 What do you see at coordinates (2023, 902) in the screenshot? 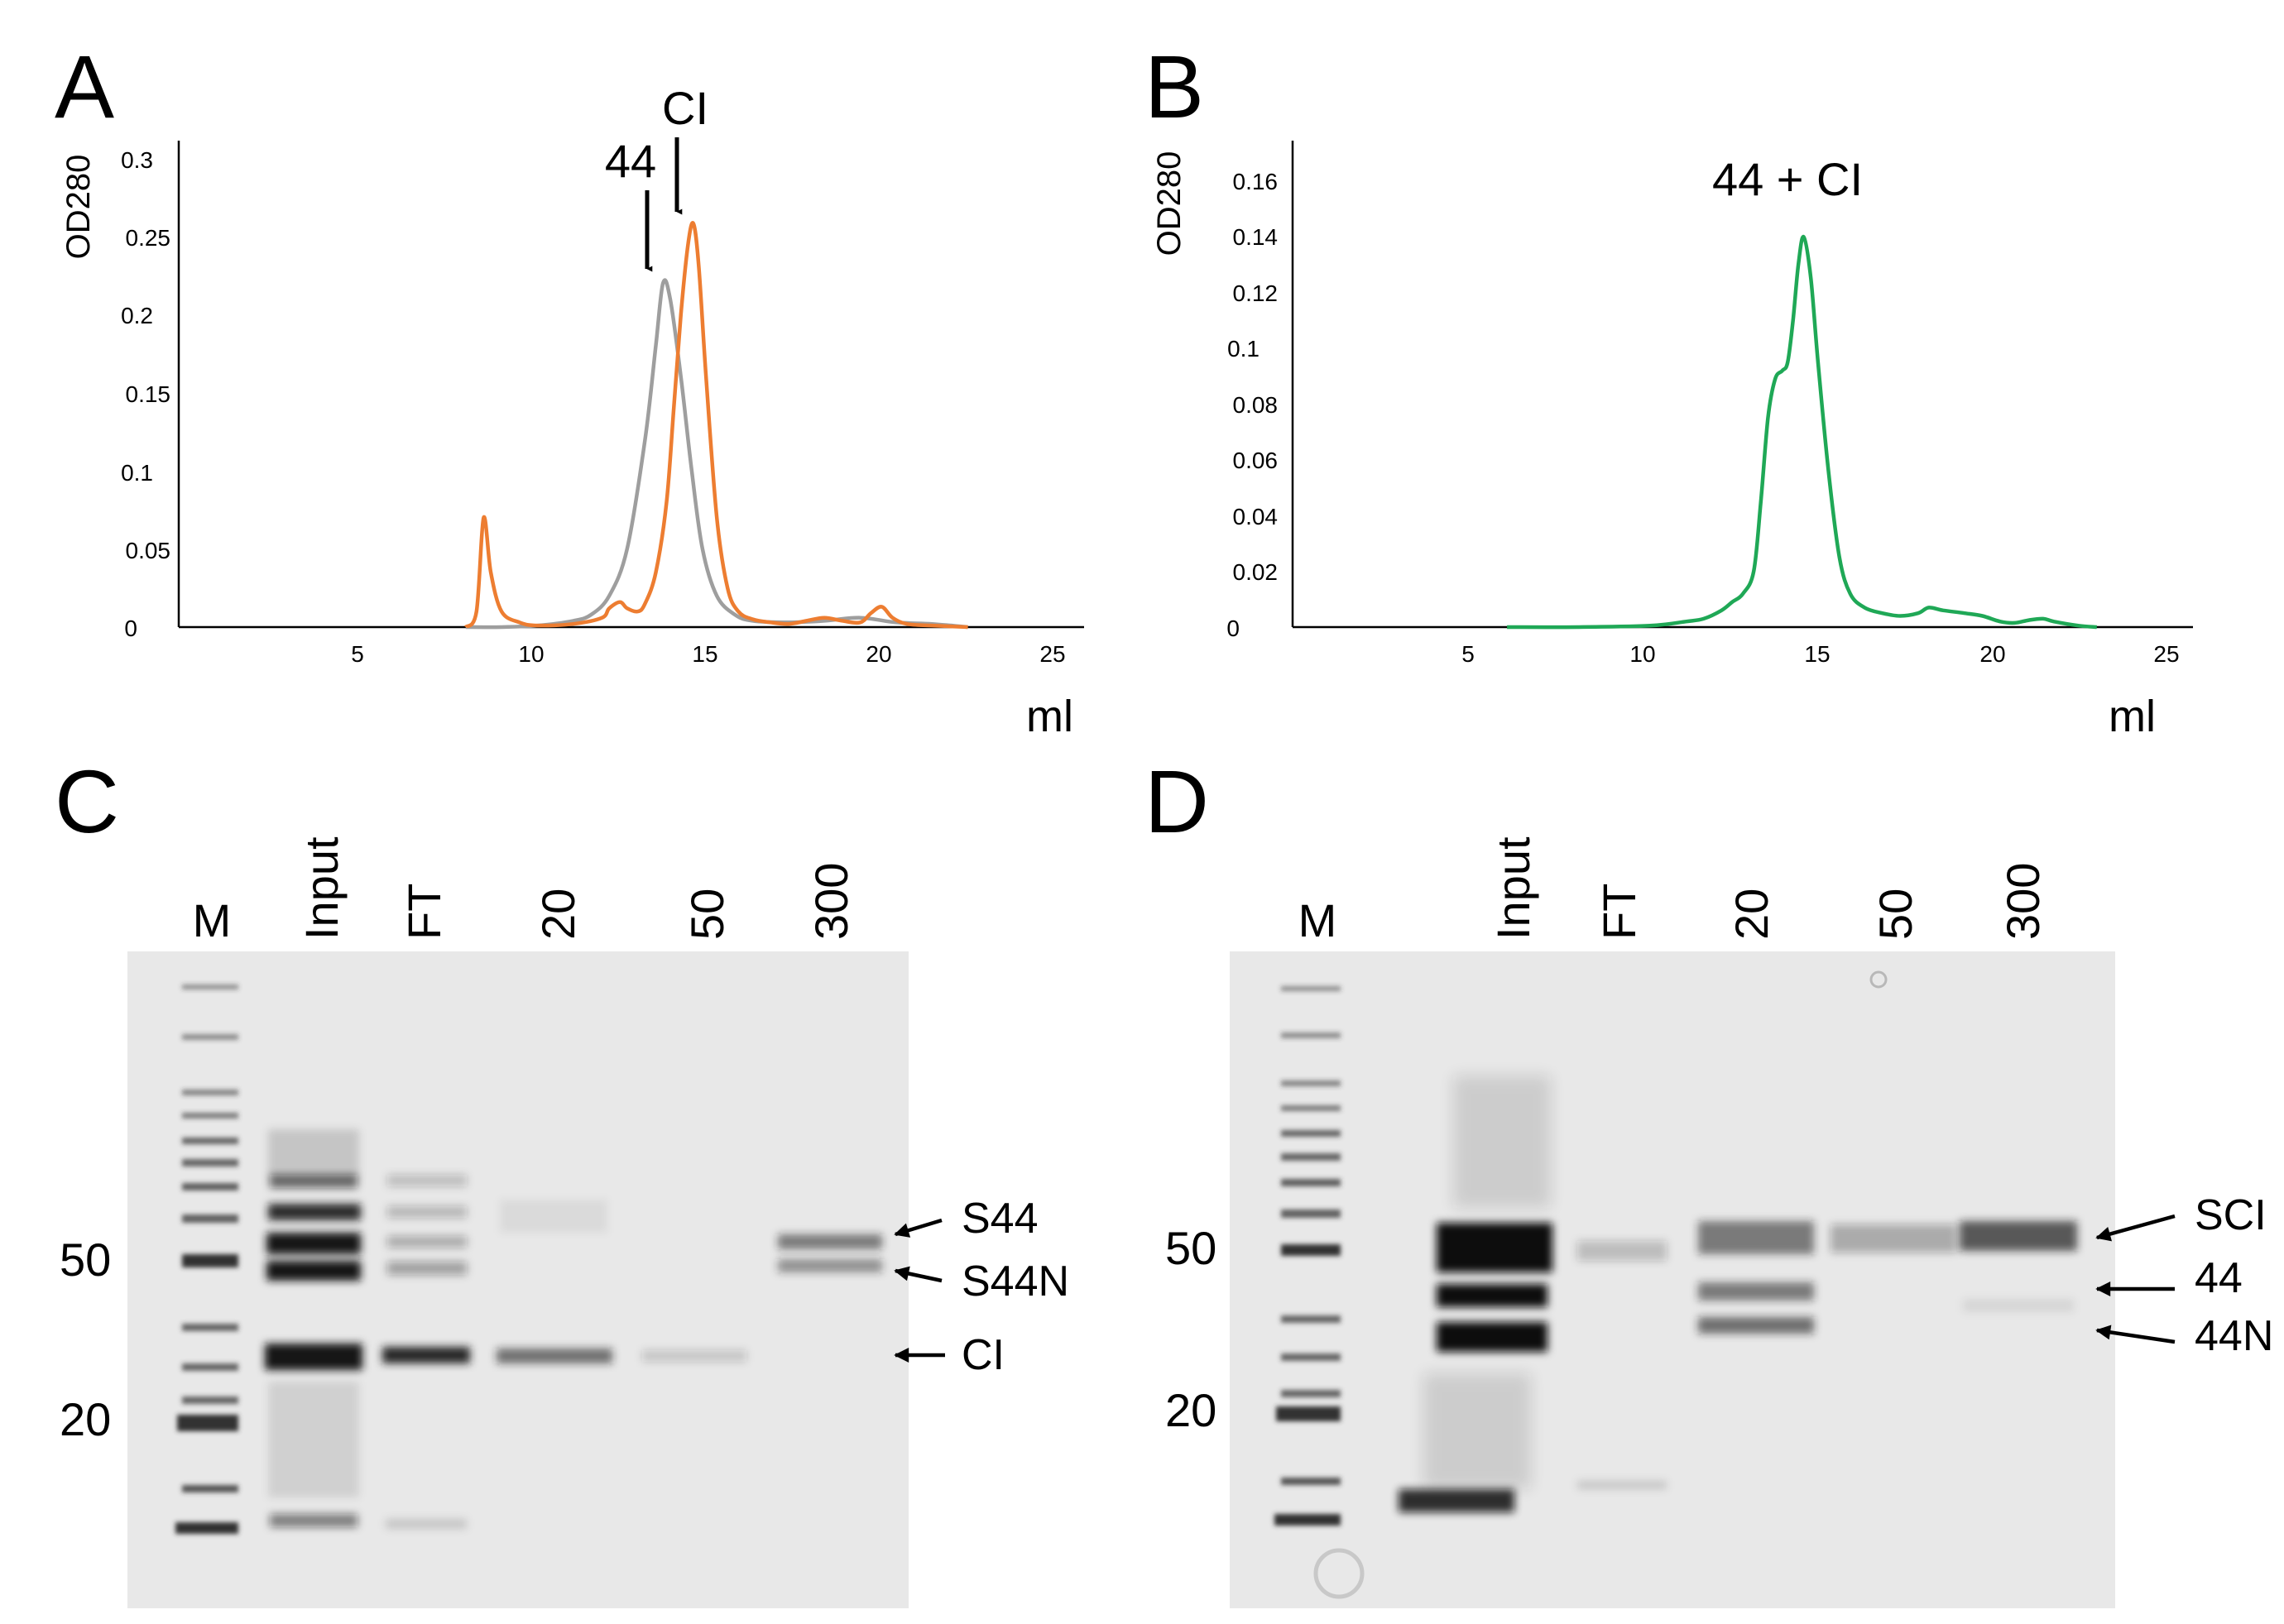
I see `gel-d-lane-label: 300` at bounding box center [2023, 902].